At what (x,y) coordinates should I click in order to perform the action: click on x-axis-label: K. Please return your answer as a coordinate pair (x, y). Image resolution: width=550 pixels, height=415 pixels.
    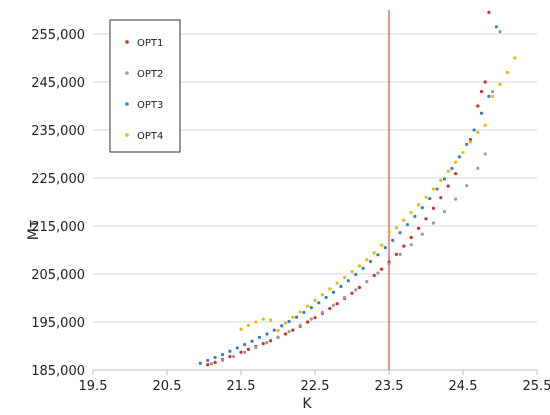
    Looking at the image, I should click on (307, 404).